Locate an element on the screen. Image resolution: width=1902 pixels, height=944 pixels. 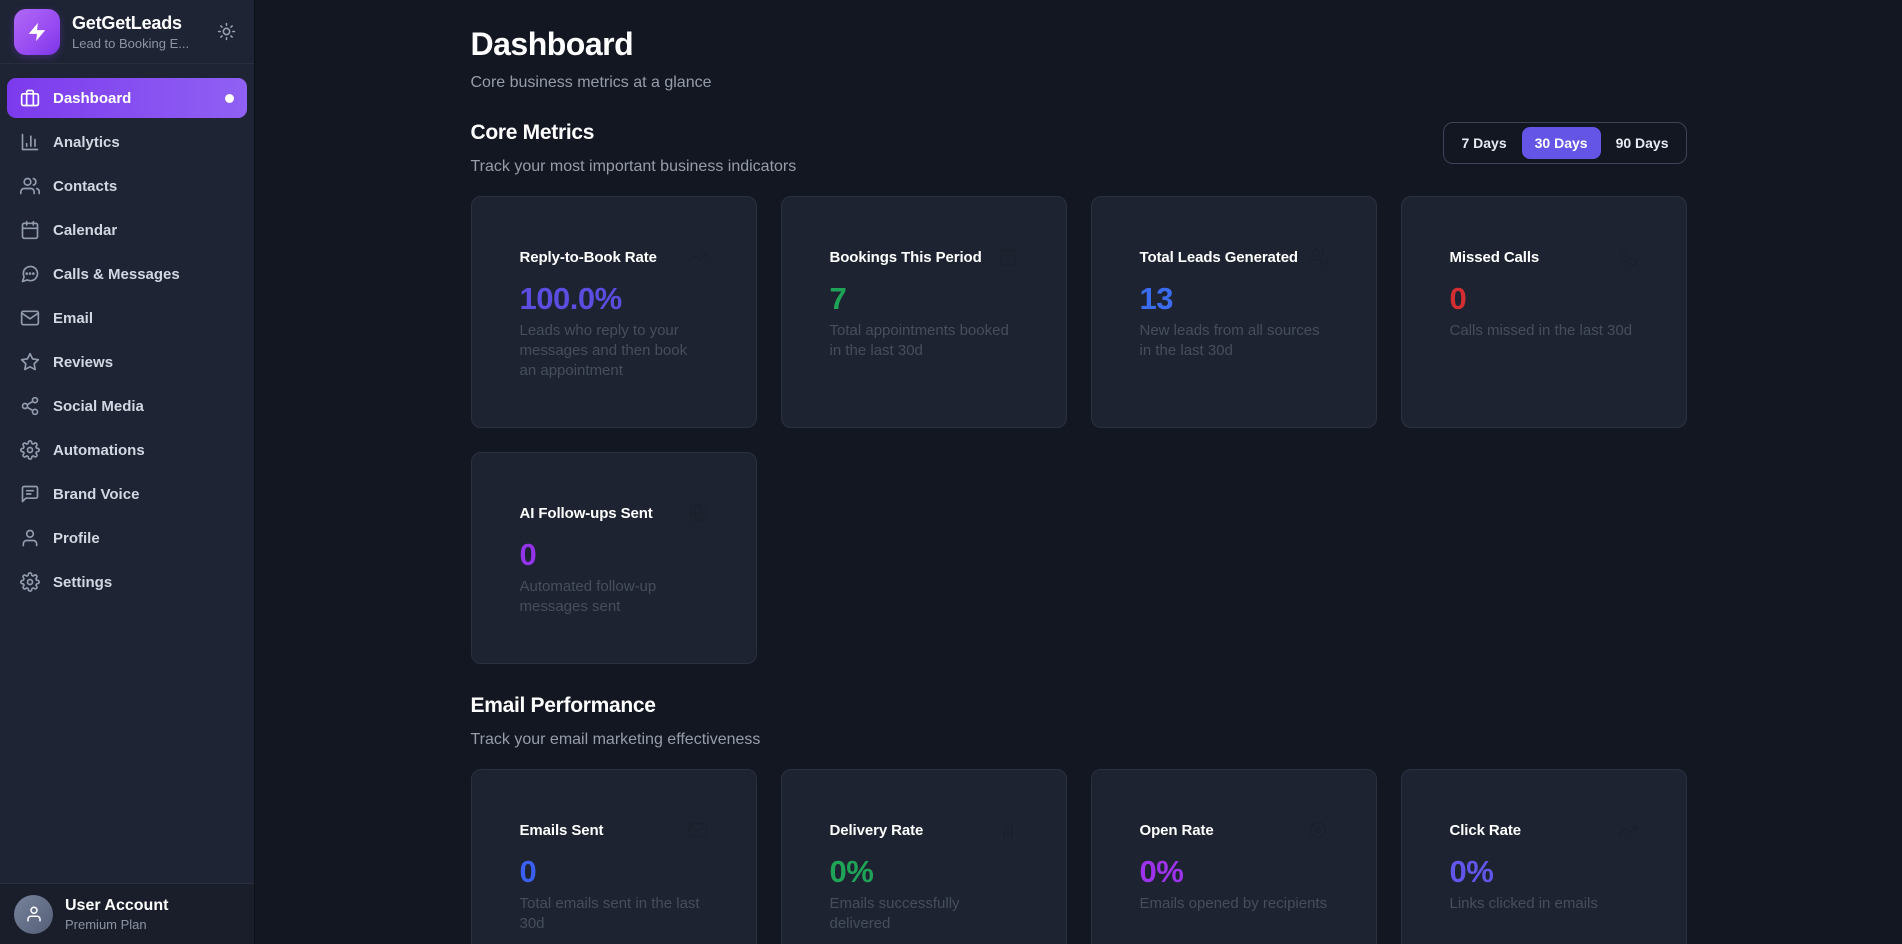
circle-dot-icon is located at coordinates (1318, 830).